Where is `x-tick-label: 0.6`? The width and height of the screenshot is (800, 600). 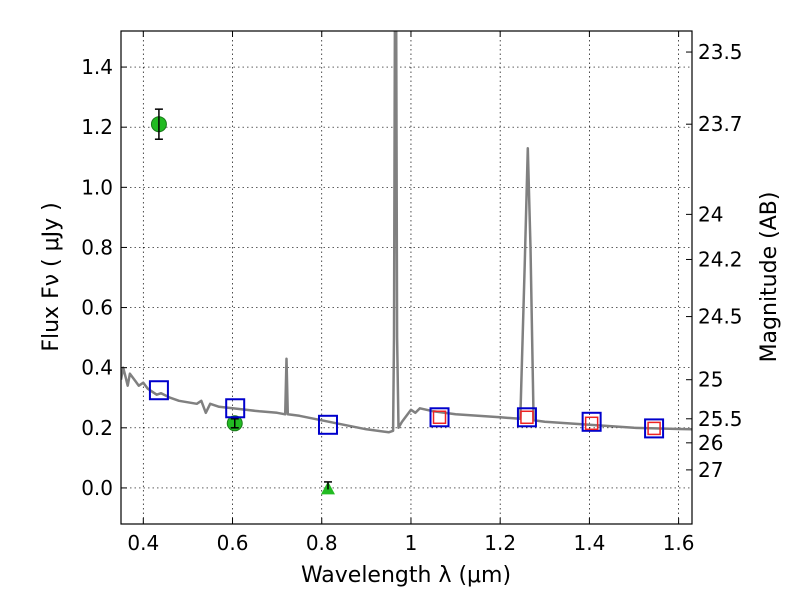
x-tick-label: 0.6 is located at coordinates (233, 543).